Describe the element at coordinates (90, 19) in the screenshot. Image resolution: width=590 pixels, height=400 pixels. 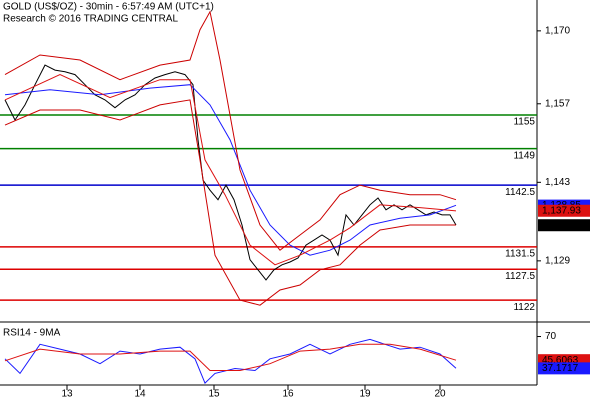
I see `chart-subtitle: Research © 2016 TRADING CENTRAL` at that location.